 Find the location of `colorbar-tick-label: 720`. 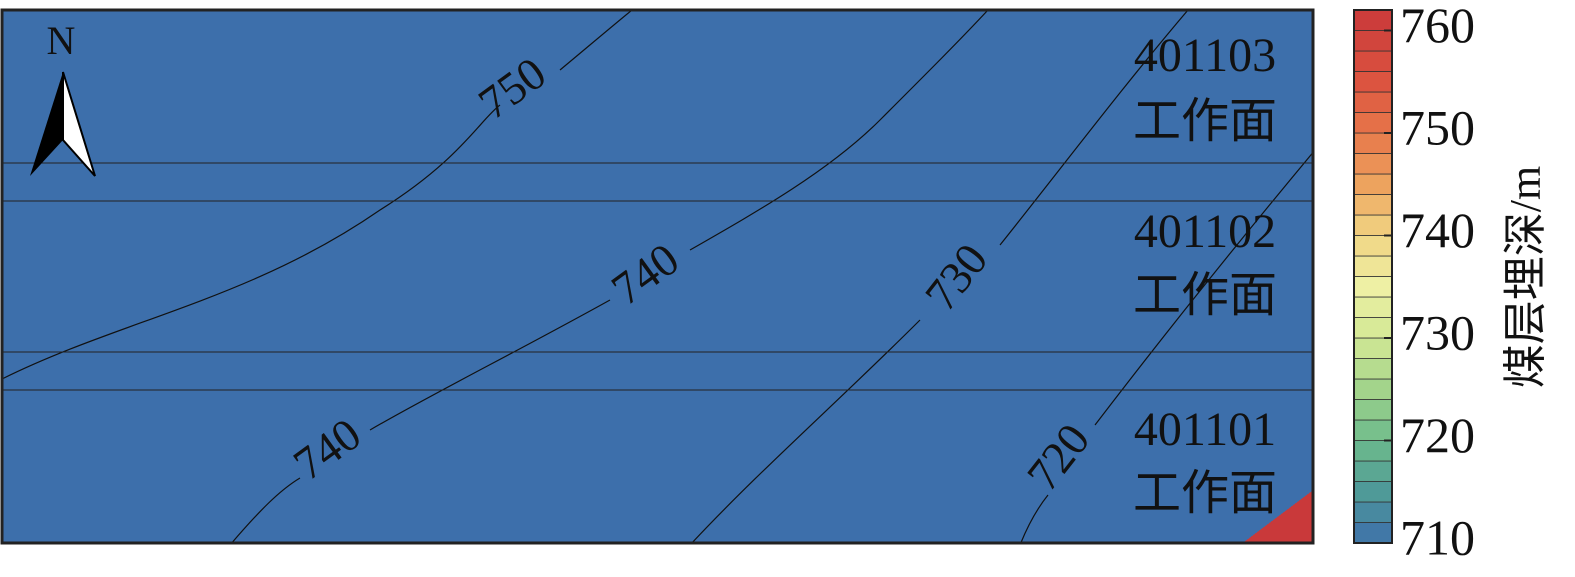

colorbar-tick-label: 720 is located at coordinates (1437, 435).